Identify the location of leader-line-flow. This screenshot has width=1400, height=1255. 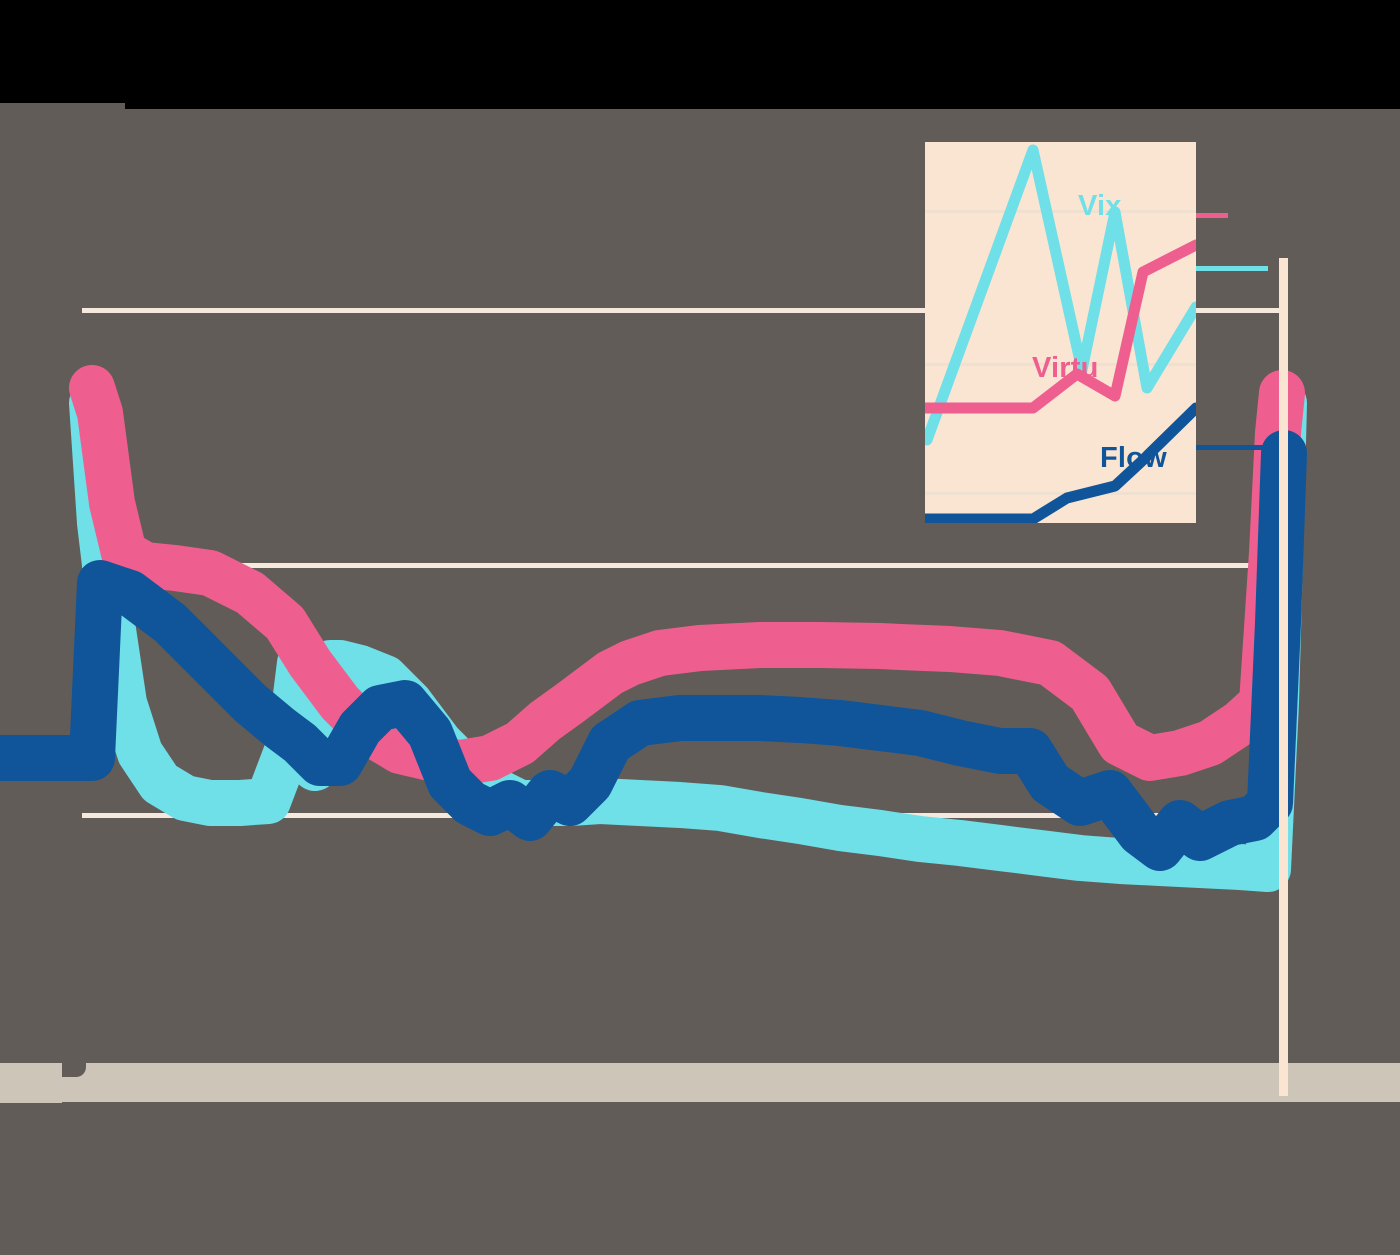
(1232, 447).